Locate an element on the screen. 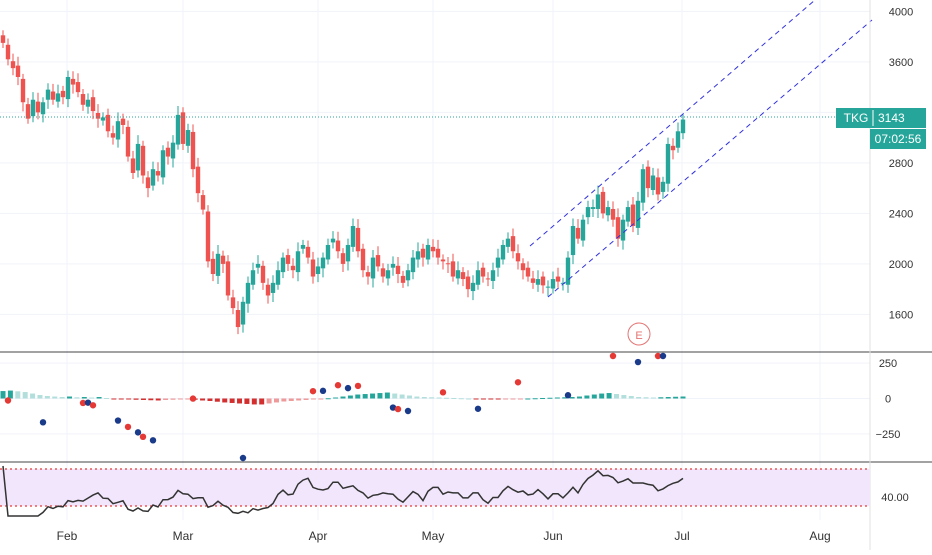  macd-tick-label: −250 is located at coordinates (888, 435).